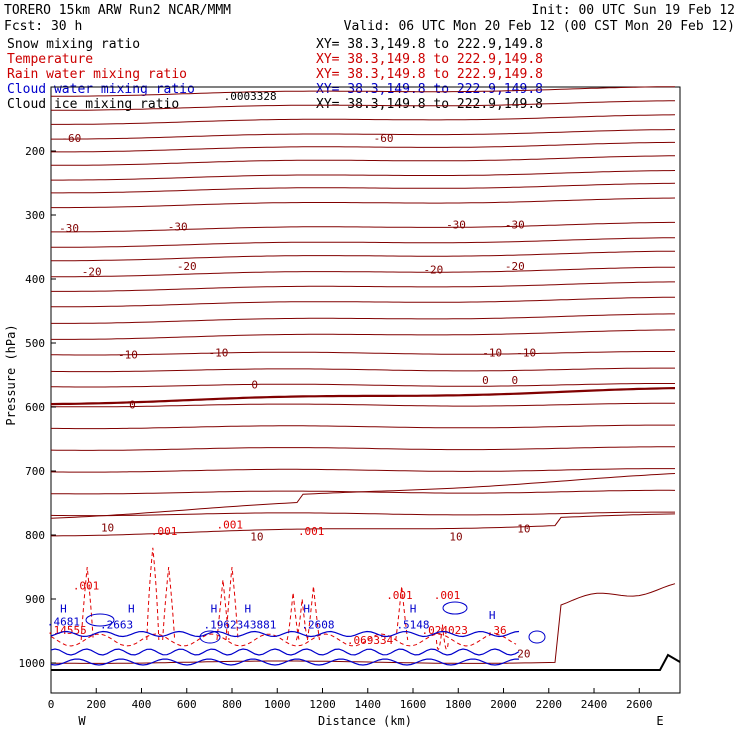  I want to click on header-init-time: Init: 00 UTC Sun 19 Feb 12, so click(634, 10).